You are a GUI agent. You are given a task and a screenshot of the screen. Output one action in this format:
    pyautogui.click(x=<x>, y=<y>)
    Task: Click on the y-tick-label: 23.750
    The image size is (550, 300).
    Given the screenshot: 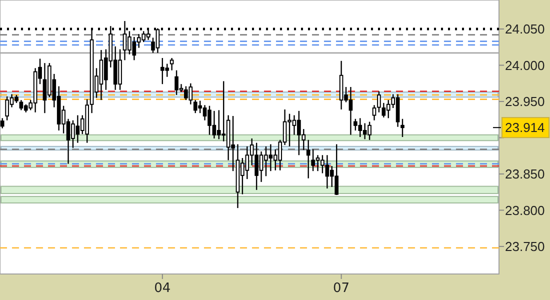 What is the action you would take?
    pyautogui.click(x=525, y=246)
    